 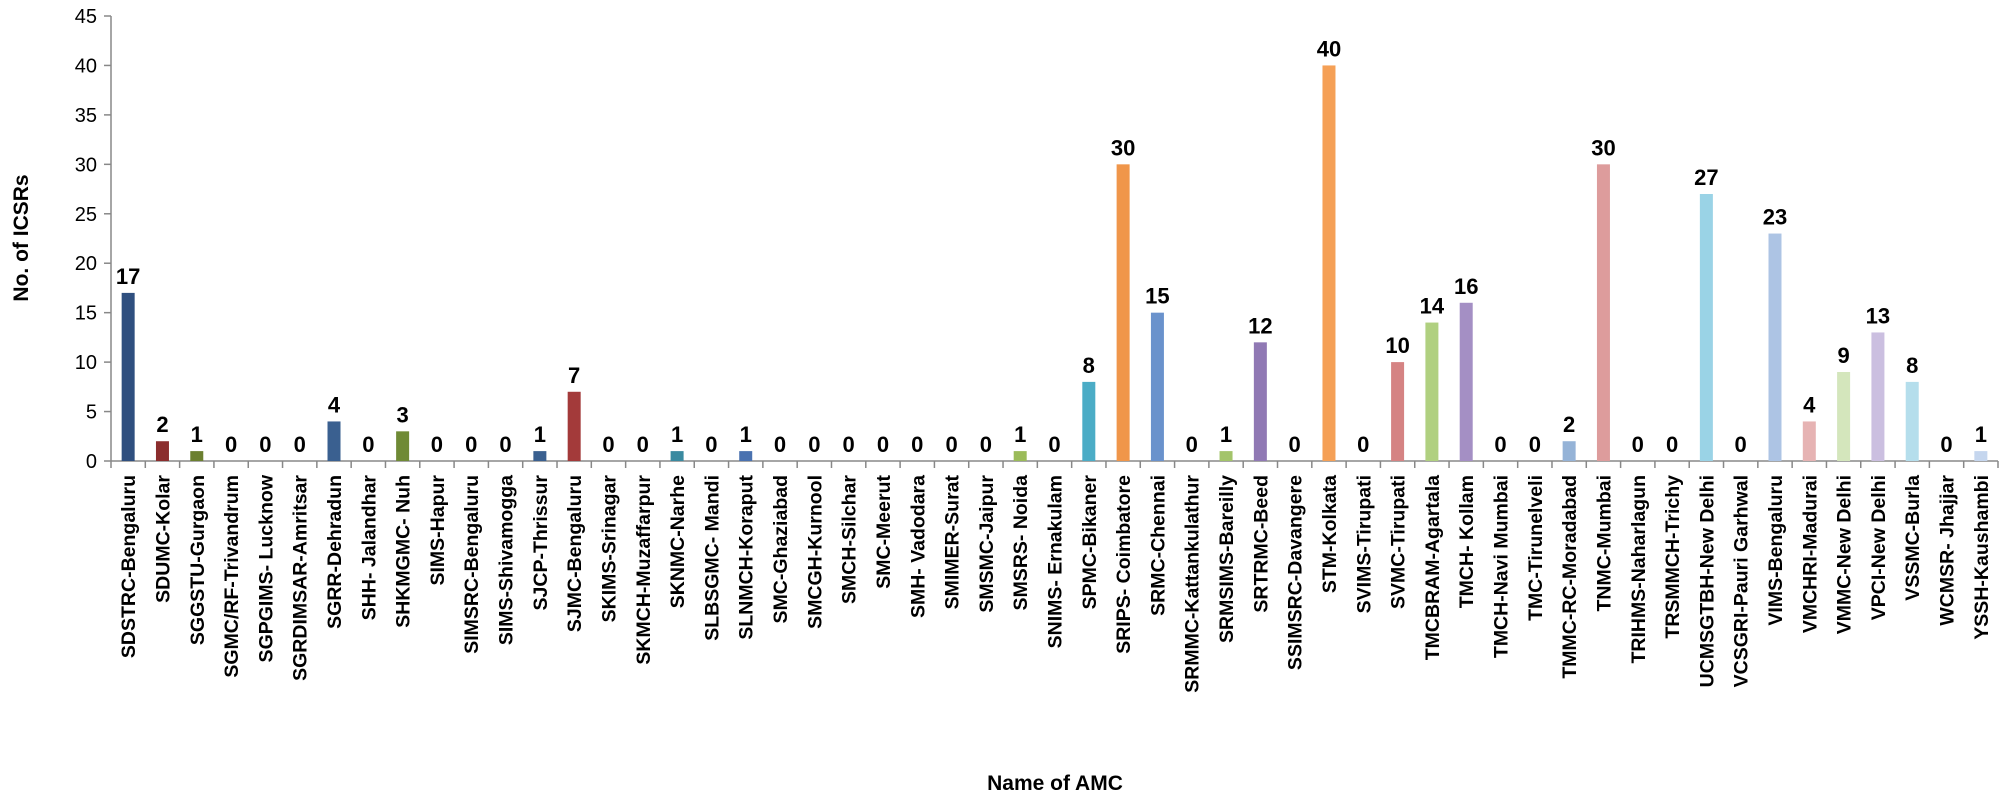 I want to click on category-label: VSSMC-Burla, so click(x=1913, y=538).